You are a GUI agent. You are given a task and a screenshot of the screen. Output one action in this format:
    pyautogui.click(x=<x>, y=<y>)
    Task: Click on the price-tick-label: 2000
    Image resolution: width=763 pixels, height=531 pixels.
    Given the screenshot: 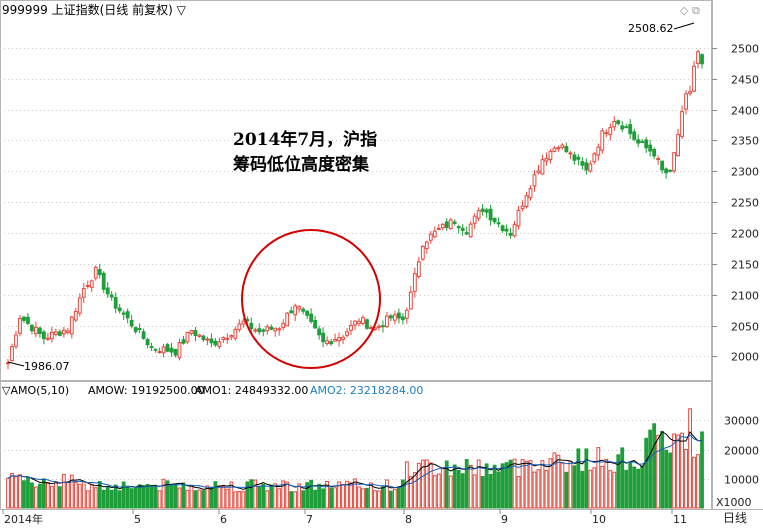 What is the action you would take?
    pyautogui.click(x=745, y=357)
    